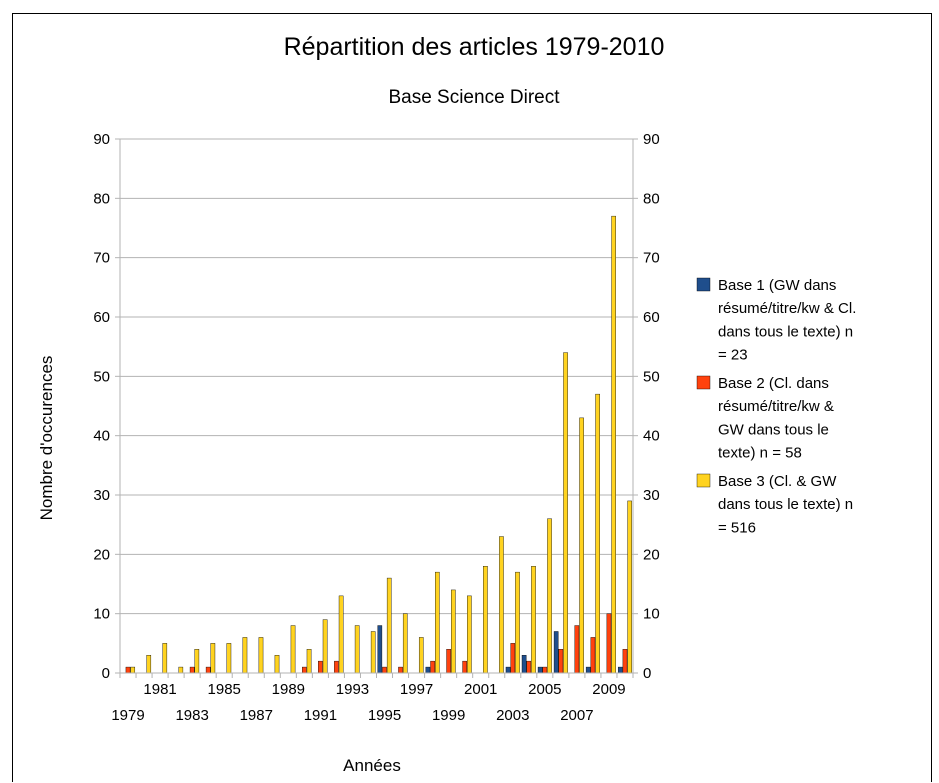 Image resolution: width=939 pixels, height=783 pixels. I want to click on x-tick-label: 2007, so click(576, 715).